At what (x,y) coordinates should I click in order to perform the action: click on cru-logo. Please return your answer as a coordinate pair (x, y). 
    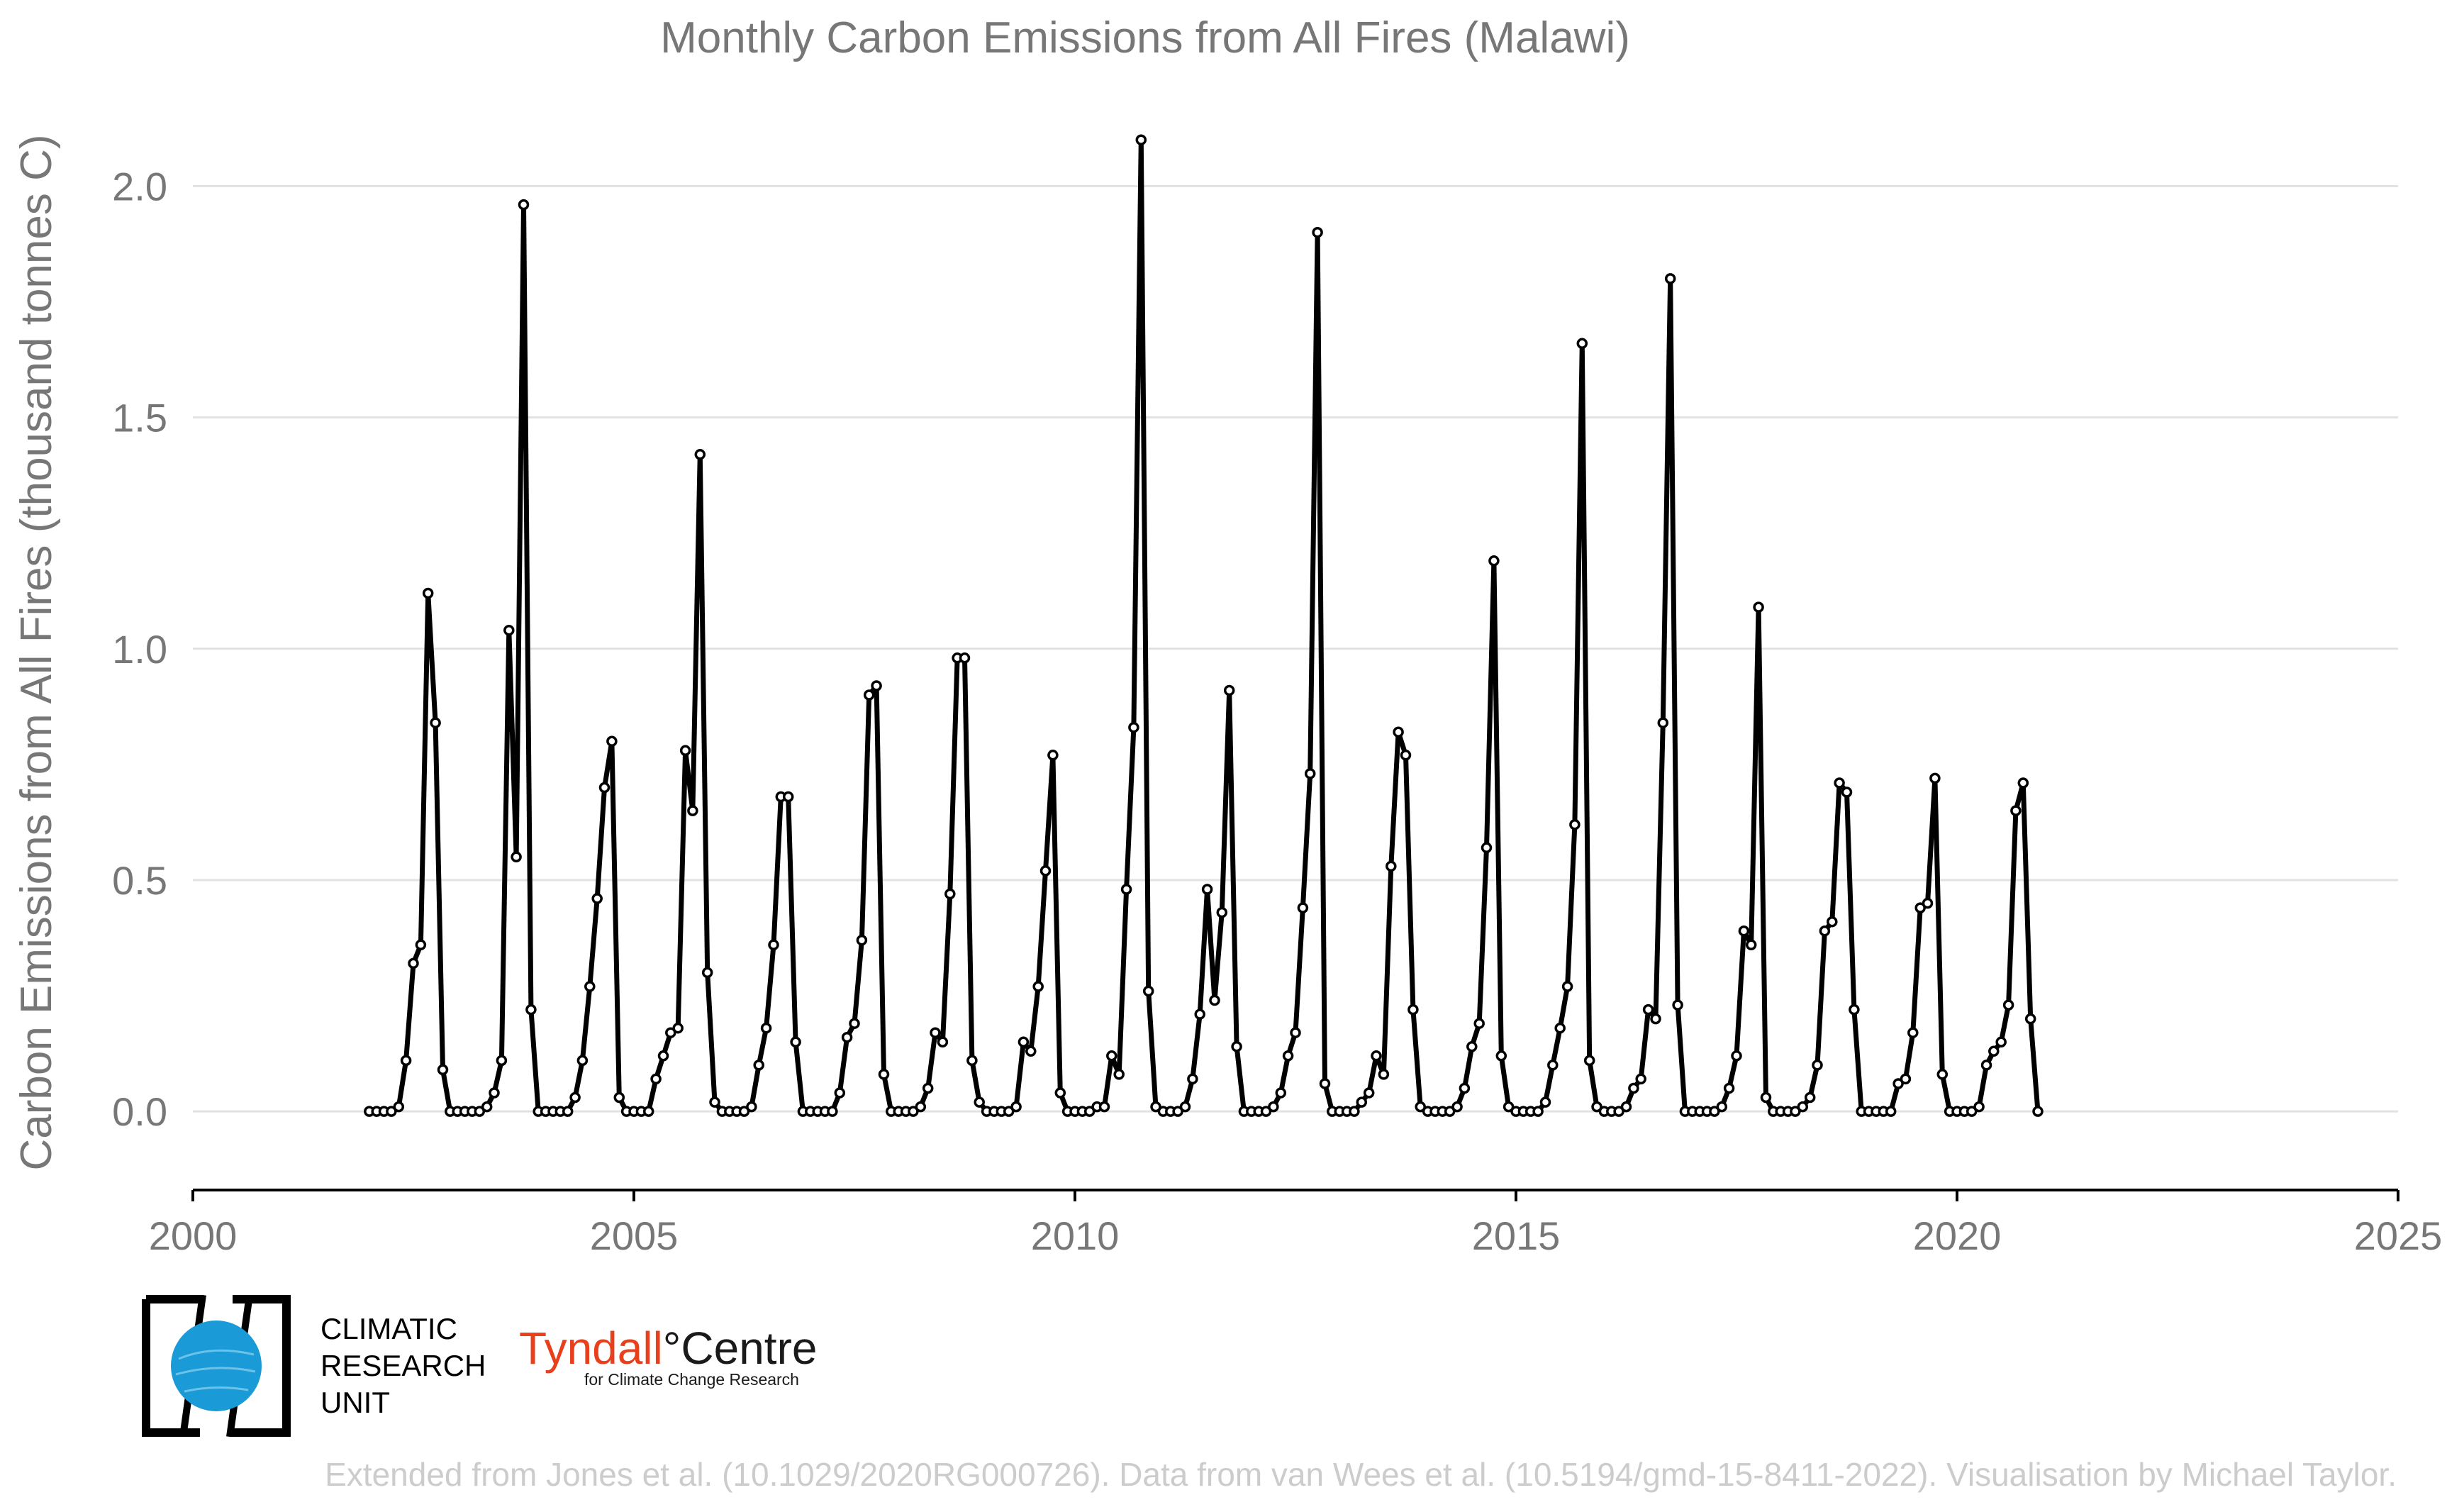
    Looking at the image, I should click on (216, 1366).